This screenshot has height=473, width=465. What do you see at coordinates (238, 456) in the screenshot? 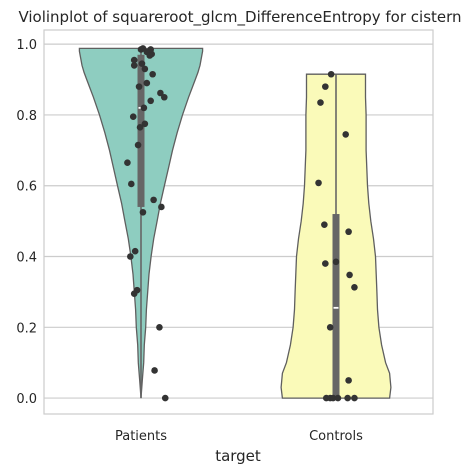
I see `x-axis-title: target` at bounding box center [238, 456].